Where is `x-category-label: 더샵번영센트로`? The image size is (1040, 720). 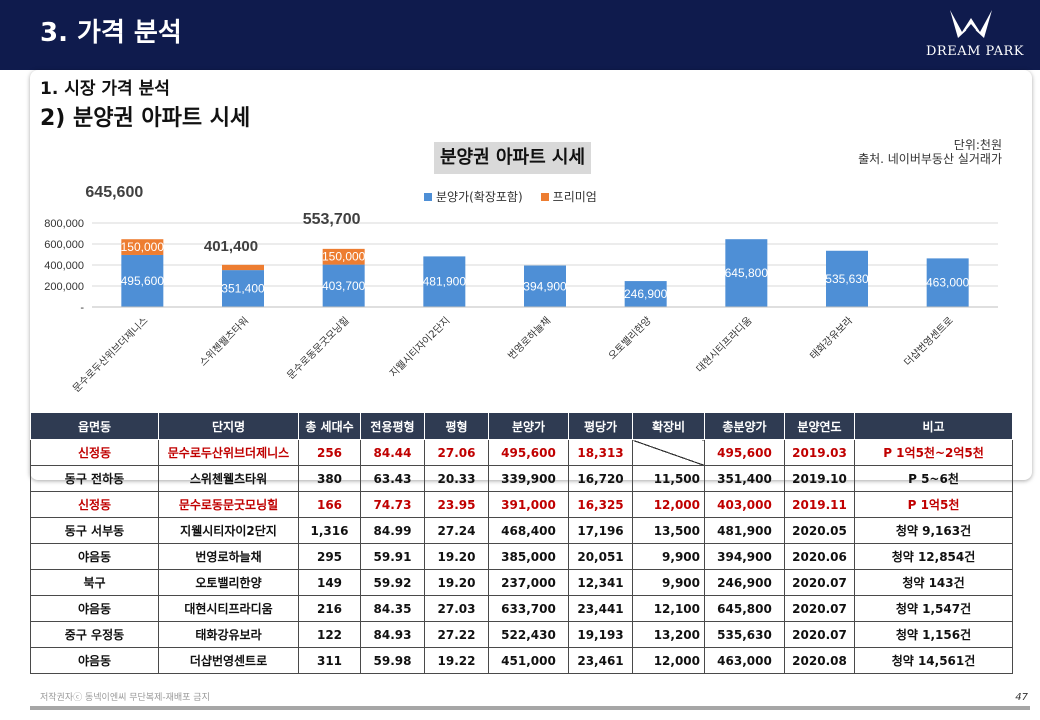 x-category-label: 더샵번영센트로 is located at coordinates (929, 342).